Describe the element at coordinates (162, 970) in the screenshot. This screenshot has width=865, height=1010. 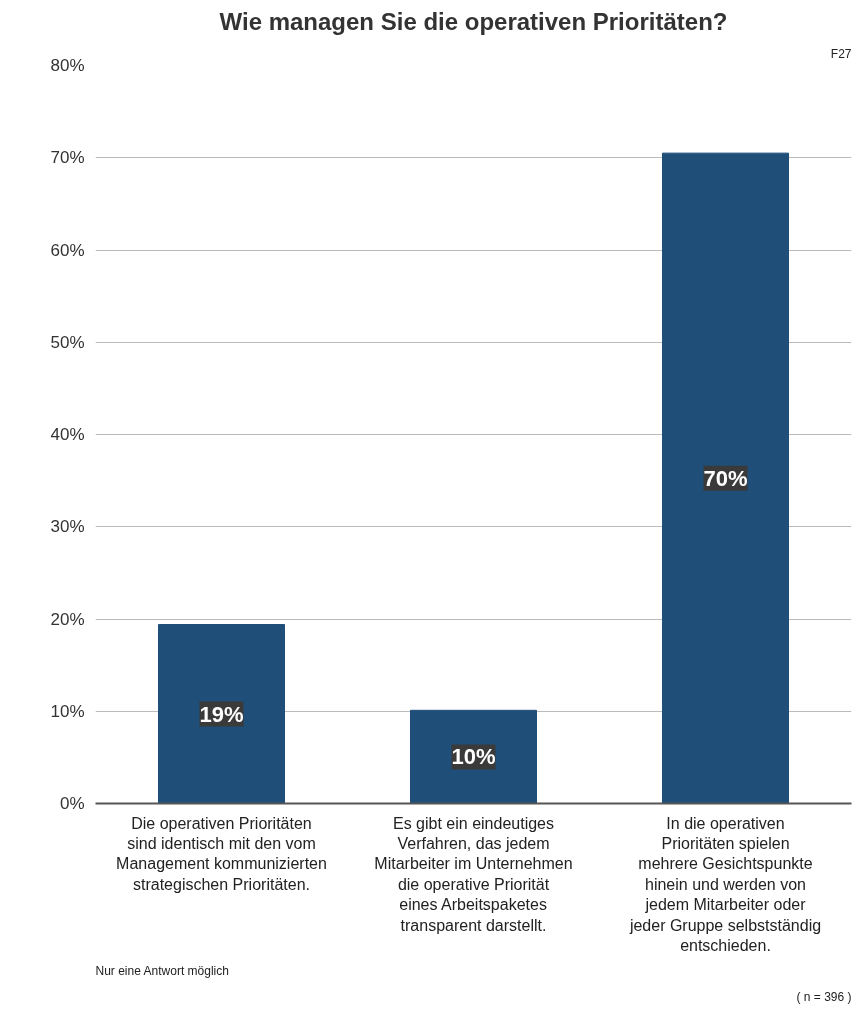
I see `text: Nur eine Antwort möglich` at that location.